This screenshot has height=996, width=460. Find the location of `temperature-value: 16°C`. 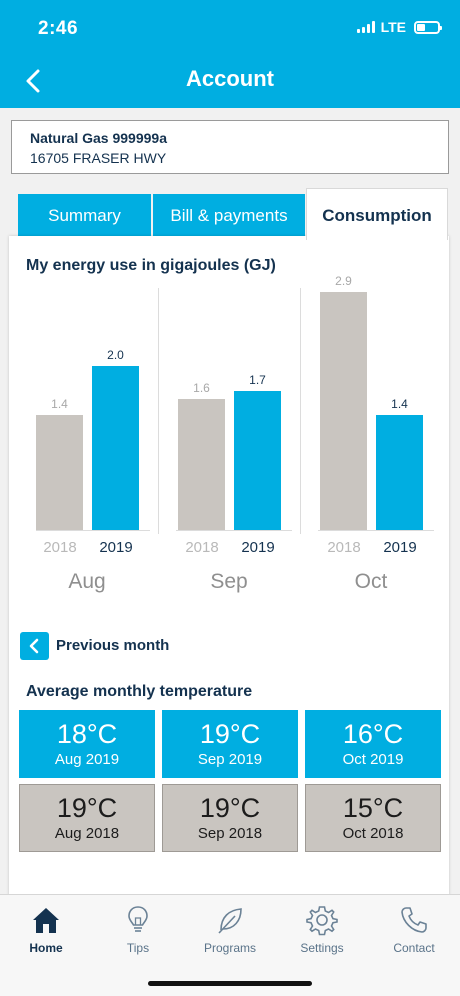

temperature-value: 16°C is located at coordinates (373, 734).